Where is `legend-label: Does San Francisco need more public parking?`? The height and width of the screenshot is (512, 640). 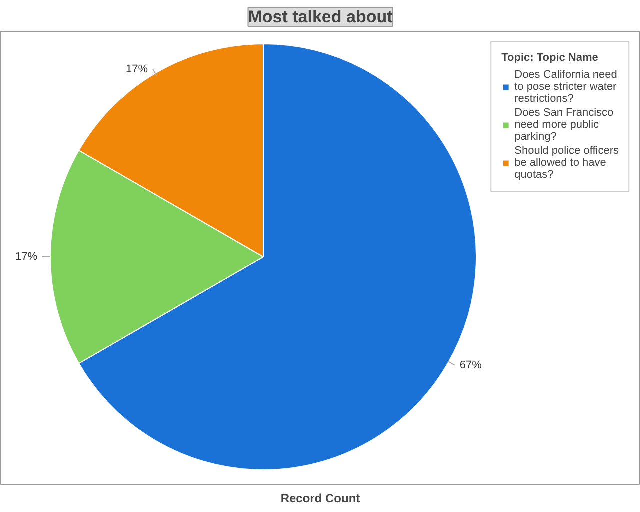
legend-label: Does San Francisco need more public parking? is located at coordinates (564, 125).